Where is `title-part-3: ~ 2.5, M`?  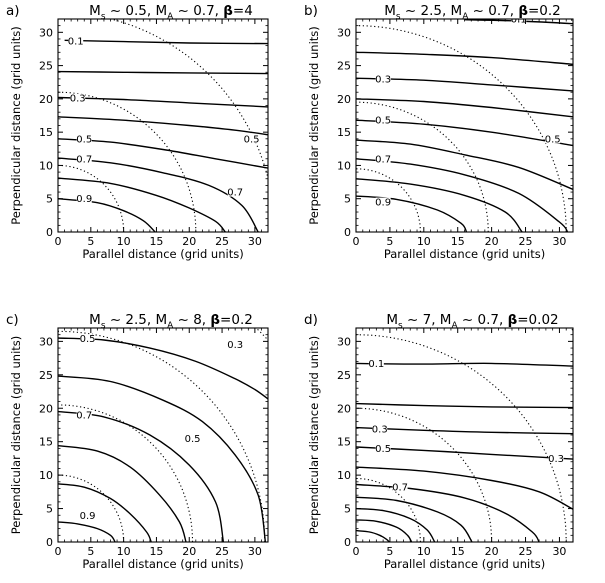
title-part-3: ~ 2.5, M is located at coordinates (137, 320).